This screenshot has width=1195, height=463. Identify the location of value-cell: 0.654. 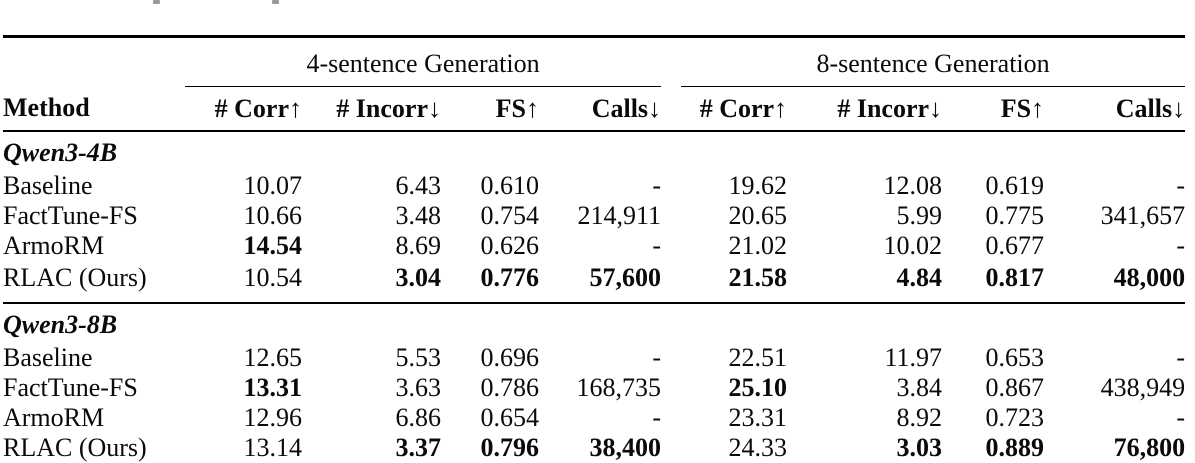
(510, 417).